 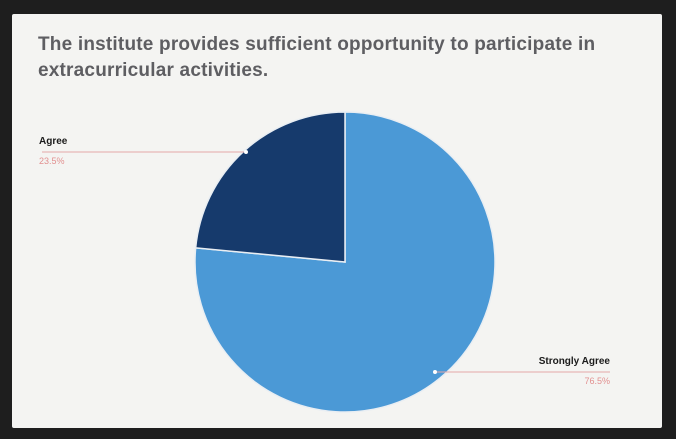 I want to click on label-agree: Agree, so click(x=53, y=141).